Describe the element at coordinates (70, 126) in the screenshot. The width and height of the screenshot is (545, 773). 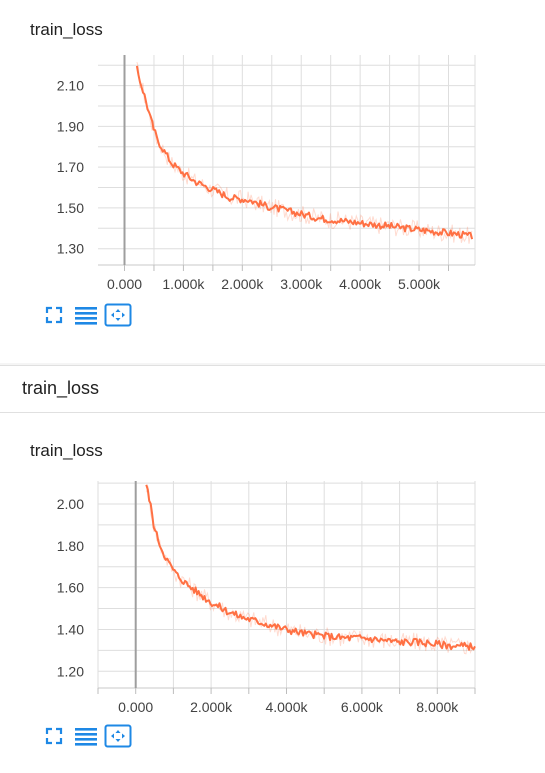
I see `y-tick-label: 1.90` at that location.